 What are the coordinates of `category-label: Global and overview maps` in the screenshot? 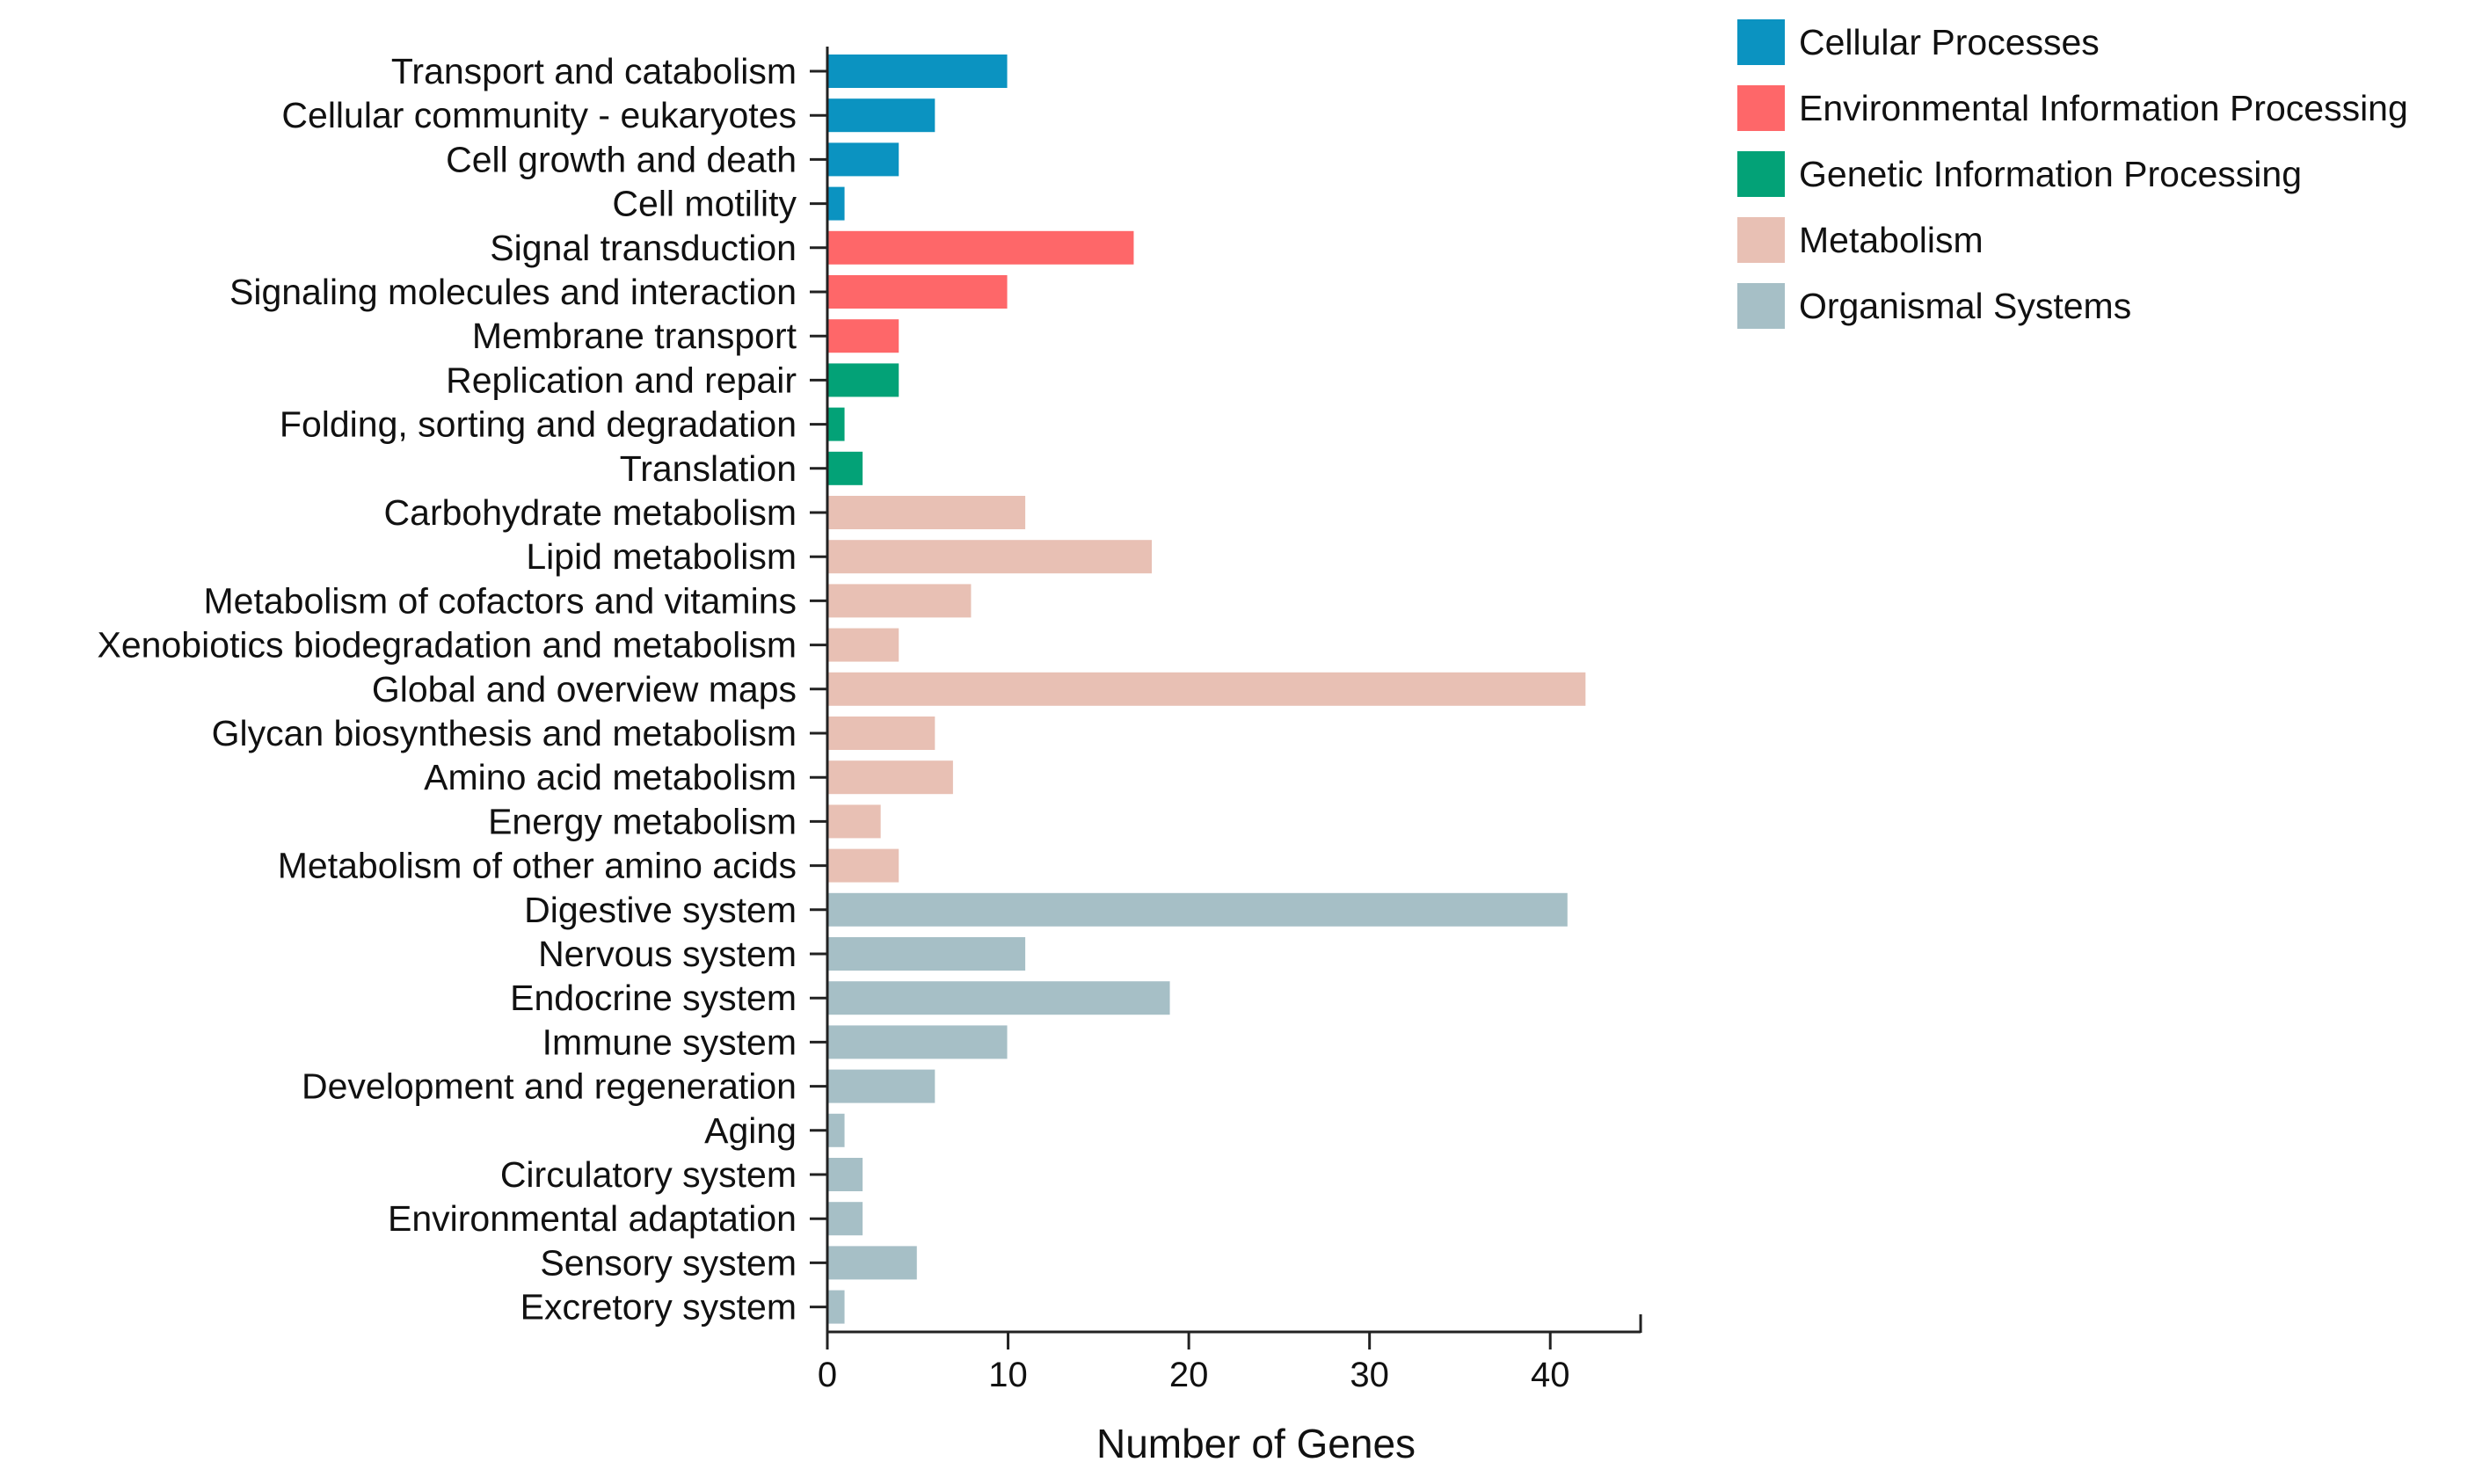 It's located at (584, 689).